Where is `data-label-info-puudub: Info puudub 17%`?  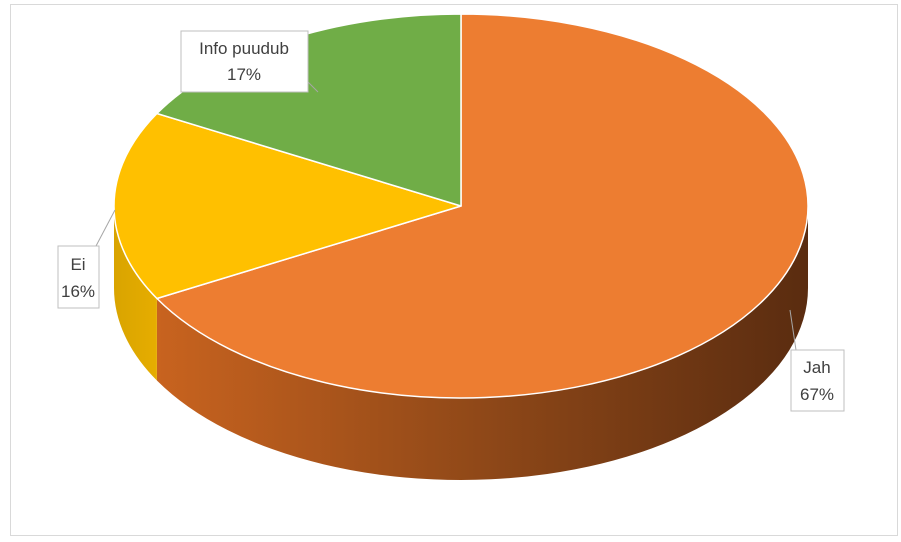 data-label-info-puudub: Info puudub 17% is located at coordinates (244, 61).